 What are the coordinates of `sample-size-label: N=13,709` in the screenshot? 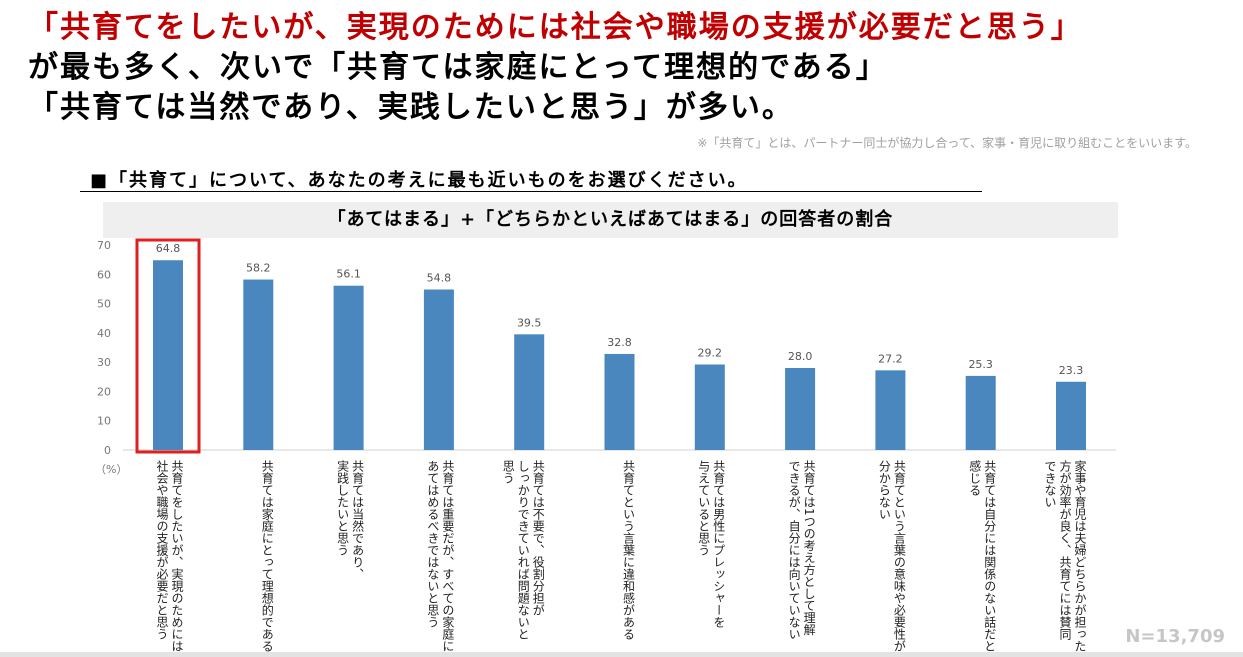 It's located at (1175, 636).